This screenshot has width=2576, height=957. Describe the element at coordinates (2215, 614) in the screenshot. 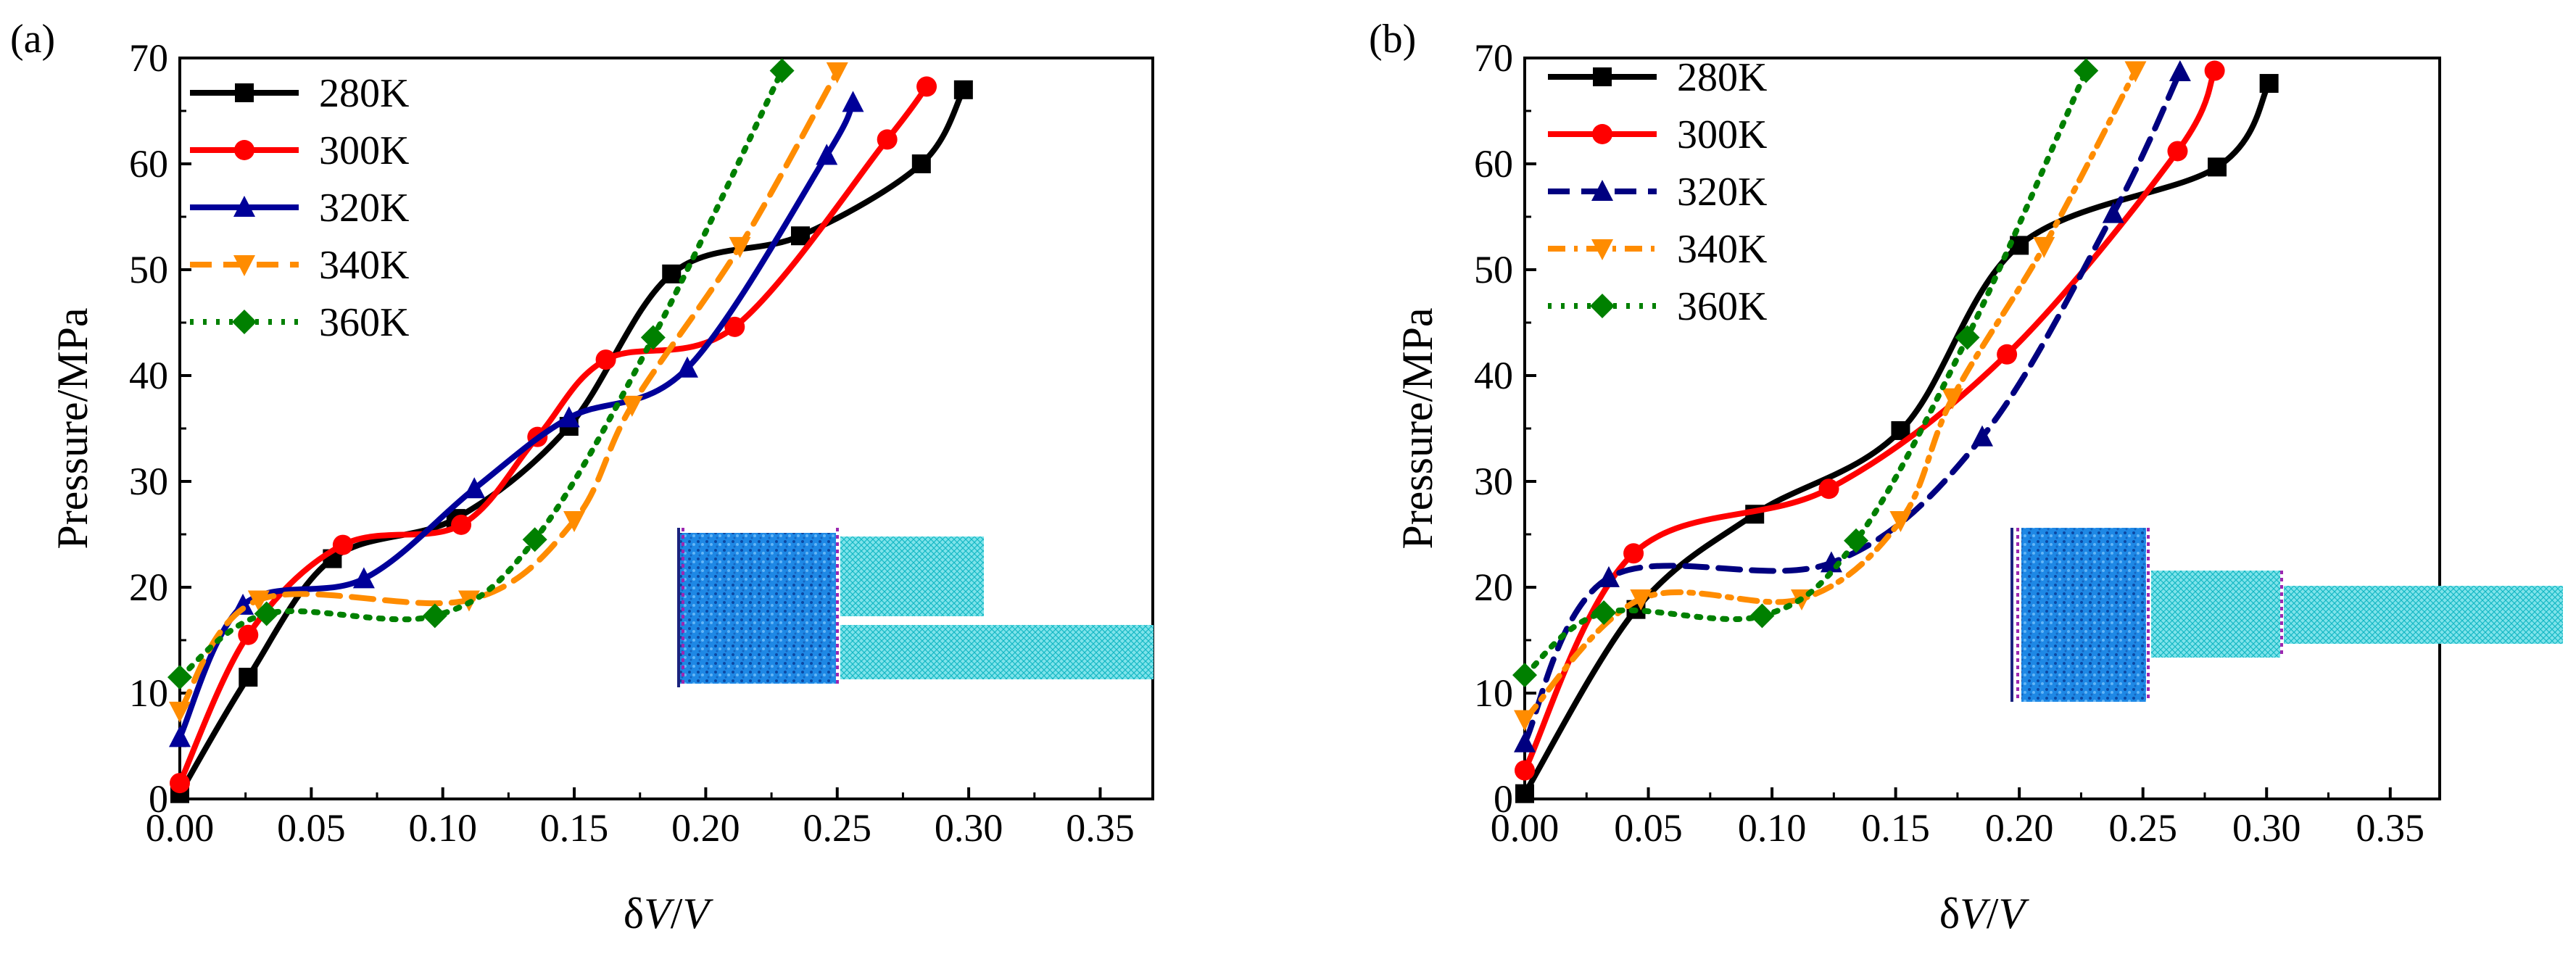

I see `nanotube-wide` at that location.